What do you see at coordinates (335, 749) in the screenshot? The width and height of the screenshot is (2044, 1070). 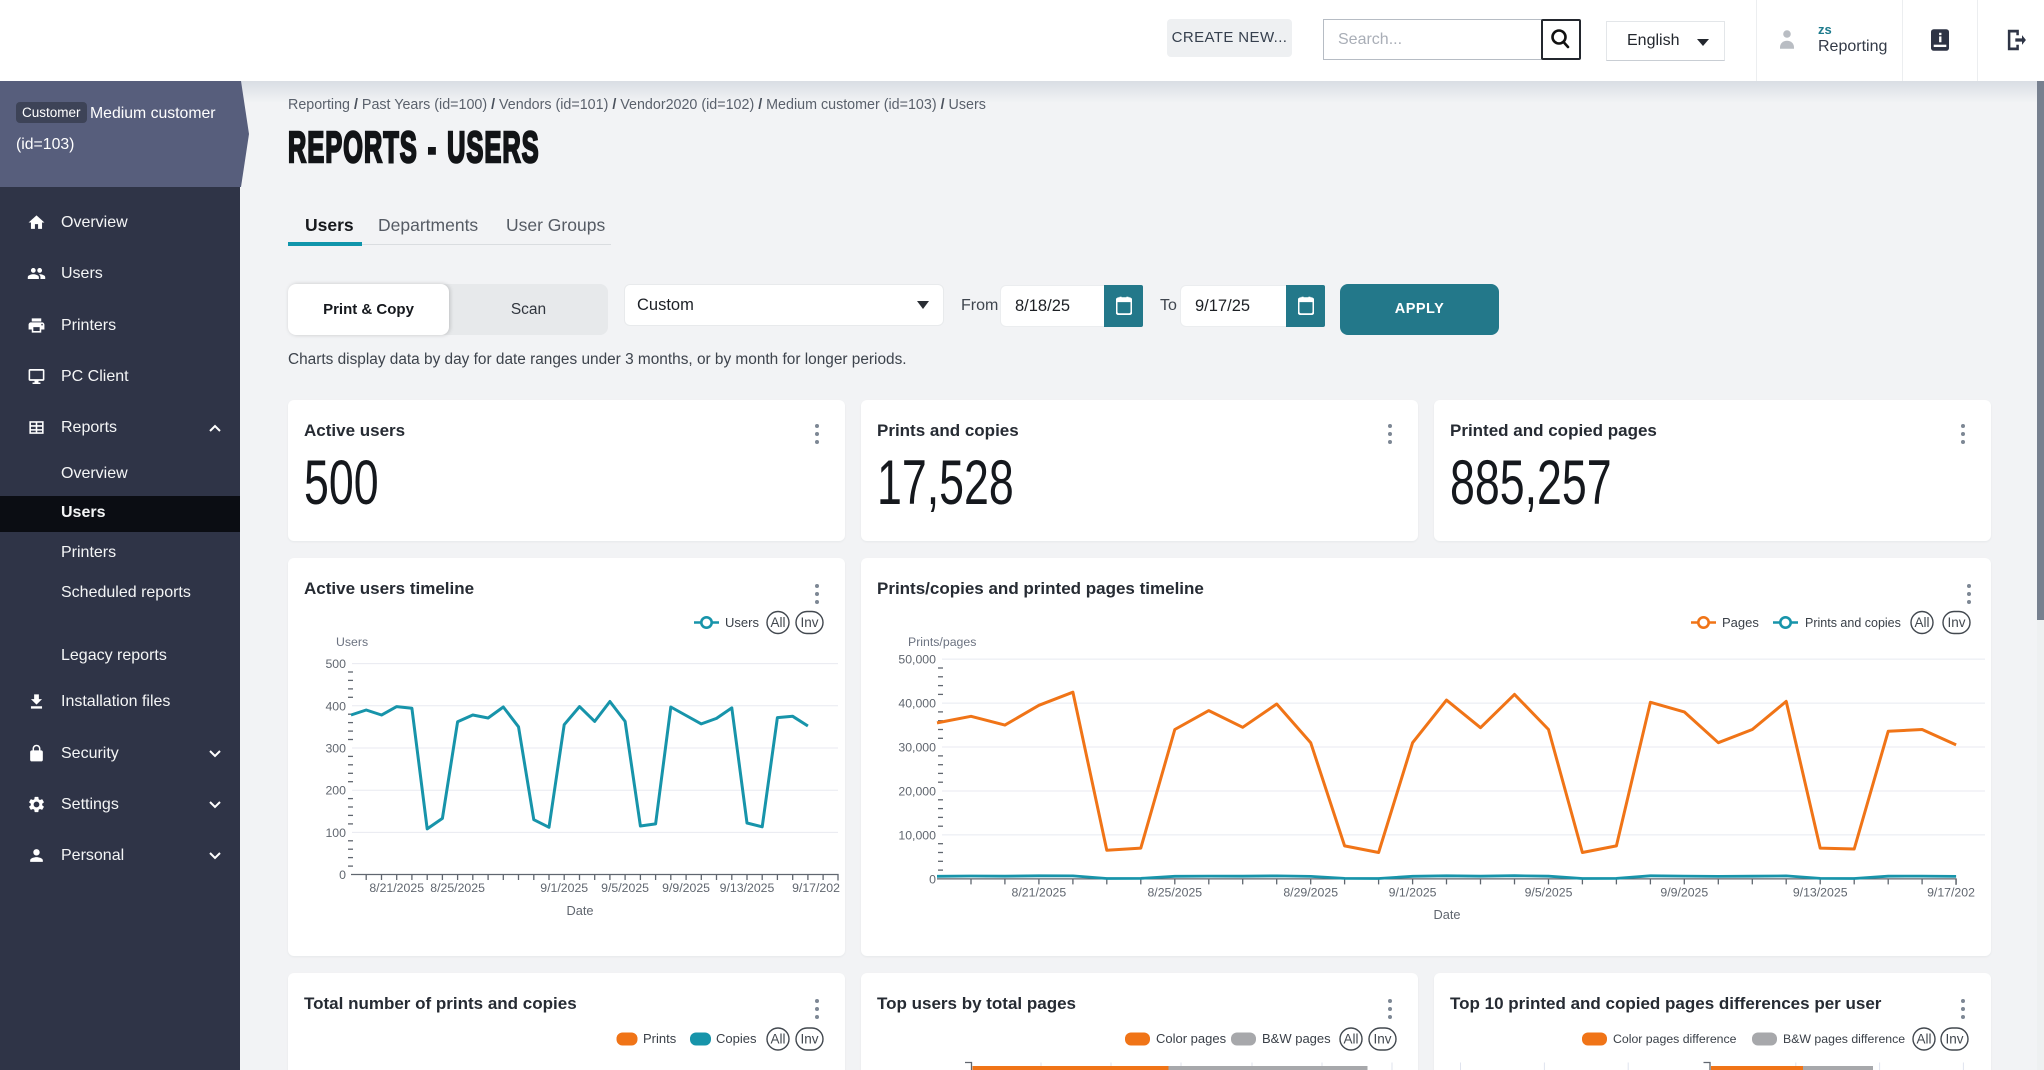 I see `svg-text: 300` at bounding box center [335, 749].